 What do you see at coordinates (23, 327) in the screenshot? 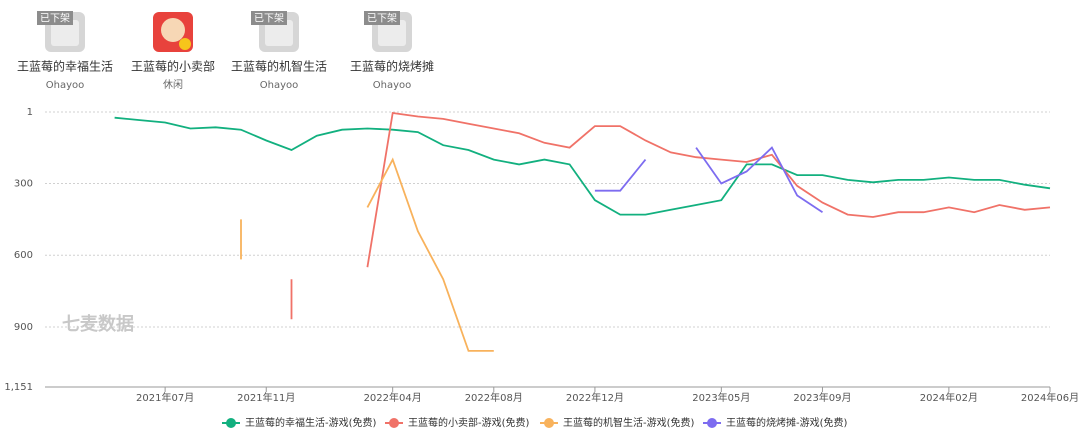
I see `y-tick-label: 900` at bounding box center [23, 327].